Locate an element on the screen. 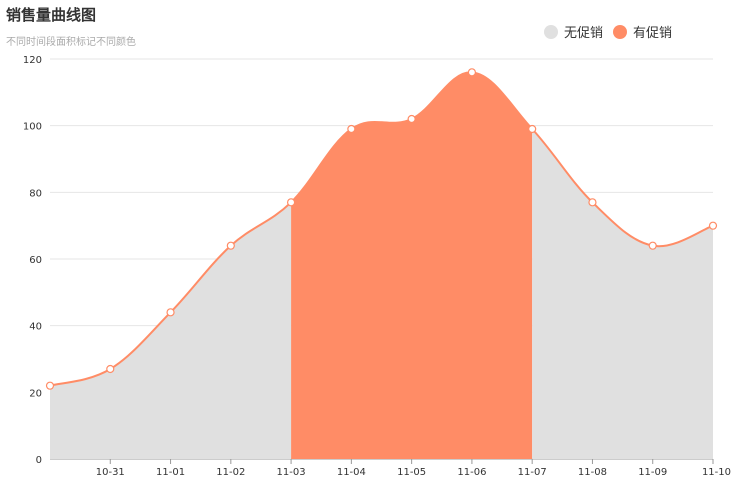 This screenshot has height=494, width=743. y-tick-label: 40 is located at coordinates (35, 327).